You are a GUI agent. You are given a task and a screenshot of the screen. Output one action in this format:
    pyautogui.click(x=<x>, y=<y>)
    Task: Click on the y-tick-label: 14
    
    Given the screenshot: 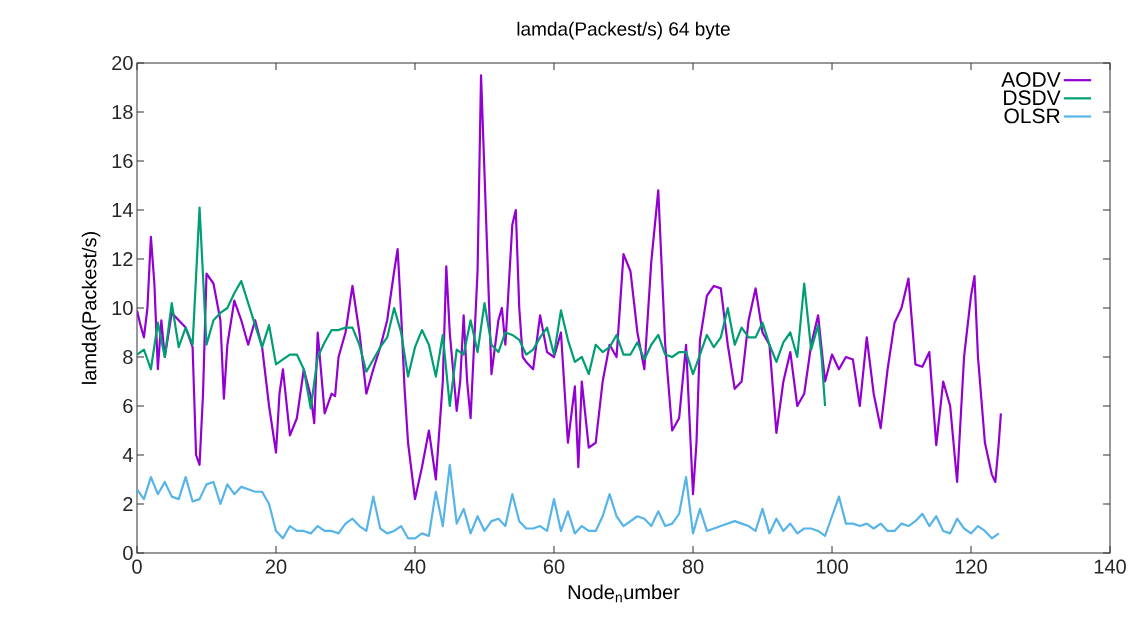 What is the action you would take?
    pyautogui.click(x=122, y=210)
    